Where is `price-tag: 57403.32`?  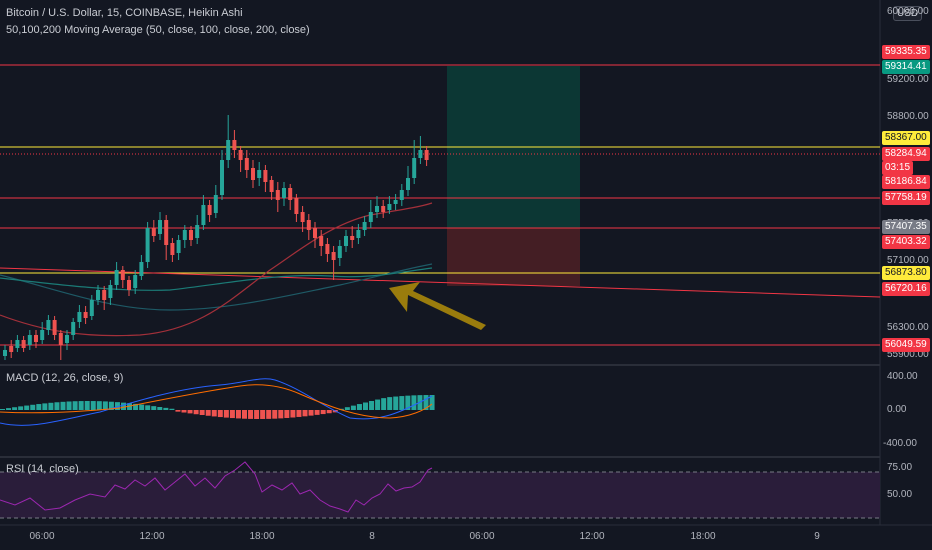
price-tag: 57403.32 is located at coordinates (906, 242).